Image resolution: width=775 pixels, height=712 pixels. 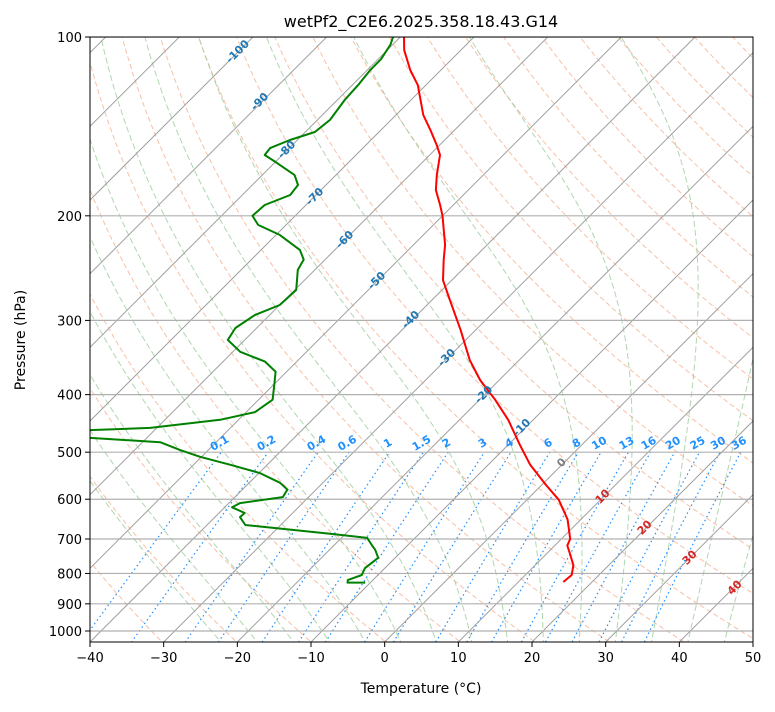 What do you see at coordinates (605, 658) in the screenshot?
I see `x-tick-label: 30` at bounding box center [605, 658].